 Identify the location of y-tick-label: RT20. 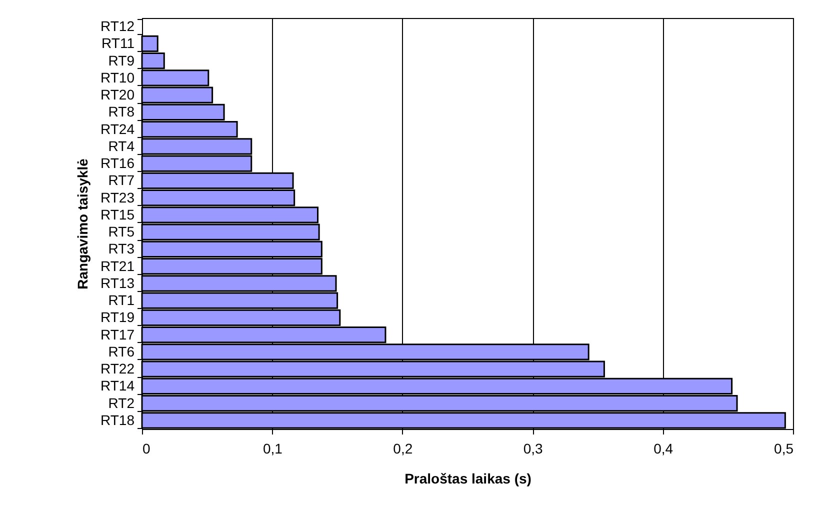
(117, 94).